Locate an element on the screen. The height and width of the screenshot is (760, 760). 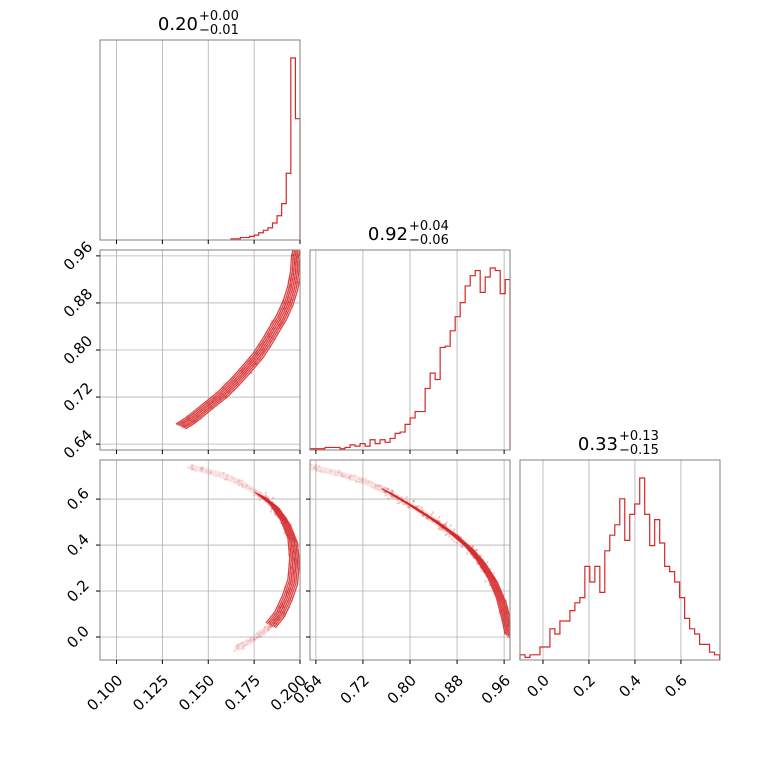
y-tick-label: 0.72 is located at coordinates (78, 397).